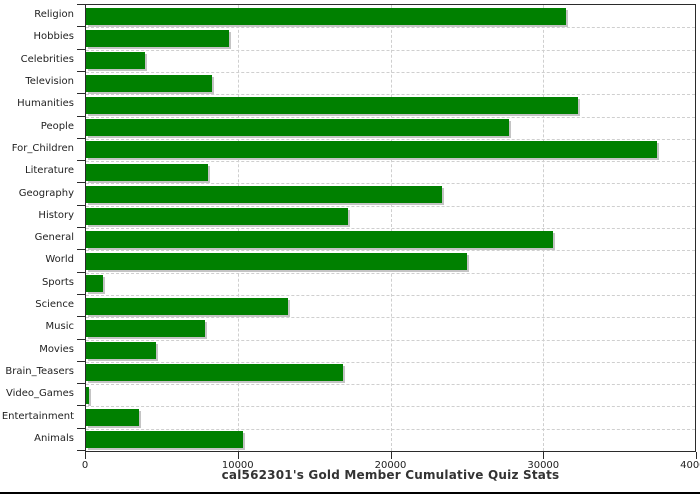  I want to click on bar-science, so click(187, 306).